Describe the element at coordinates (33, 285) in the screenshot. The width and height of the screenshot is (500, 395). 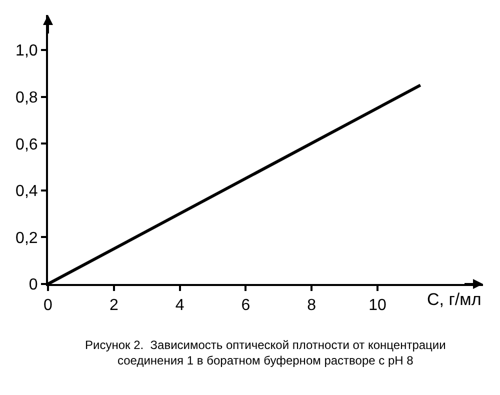
I see `y-tick-label: 0` at that location.